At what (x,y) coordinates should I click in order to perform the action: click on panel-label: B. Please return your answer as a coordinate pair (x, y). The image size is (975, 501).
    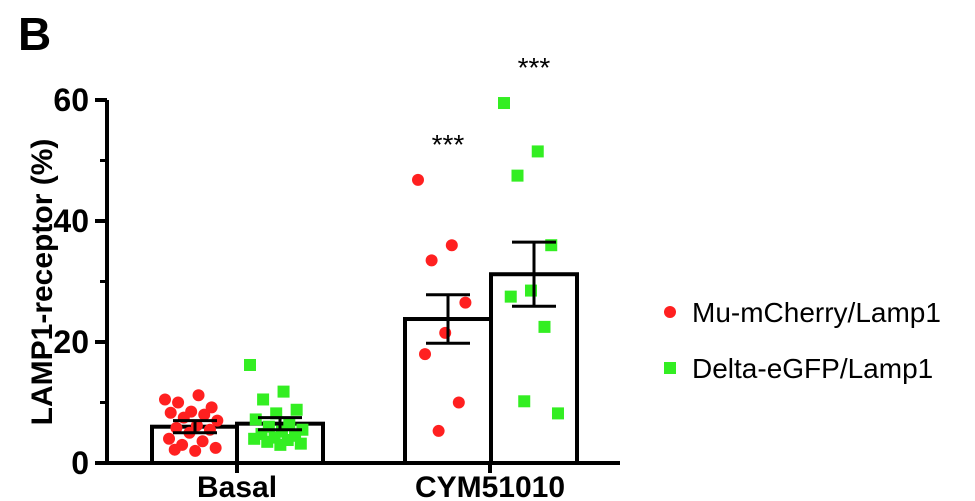
    Looking at the image, I should click on (34, 34).